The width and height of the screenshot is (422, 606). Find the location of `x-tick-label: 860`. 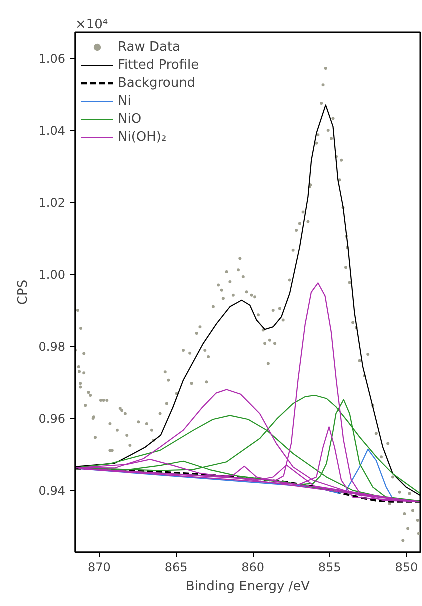

x-tick-label: 860 is located at coordinates (253, 567).